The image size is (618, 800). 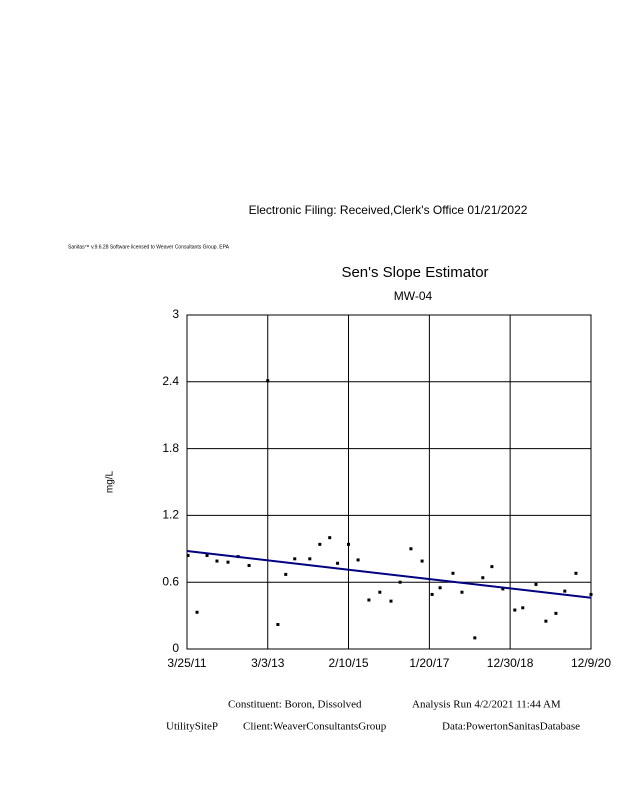 What do you see at coordinates (429, 663) in the screenshot?
I see `x-tick-label: 1/20/17` at bounding box center [429, 663].